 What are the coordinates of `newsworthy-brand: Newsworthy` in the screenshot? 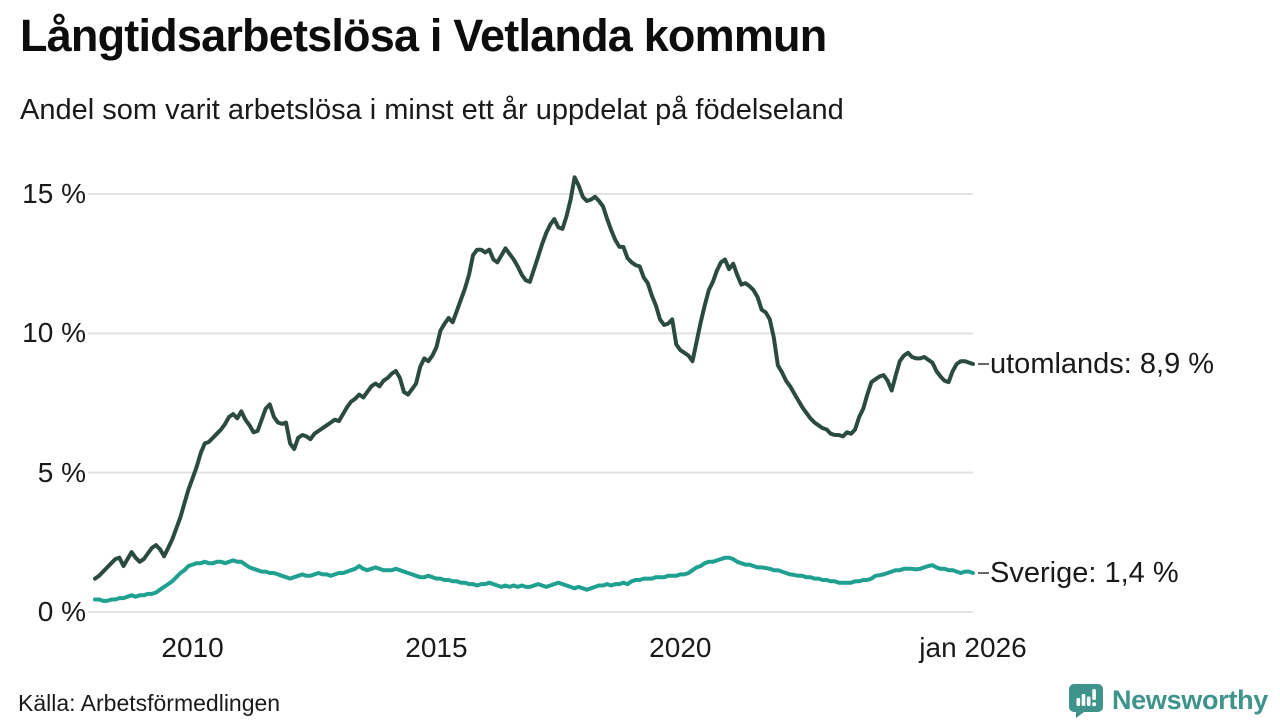 It's located at (1168, 700).